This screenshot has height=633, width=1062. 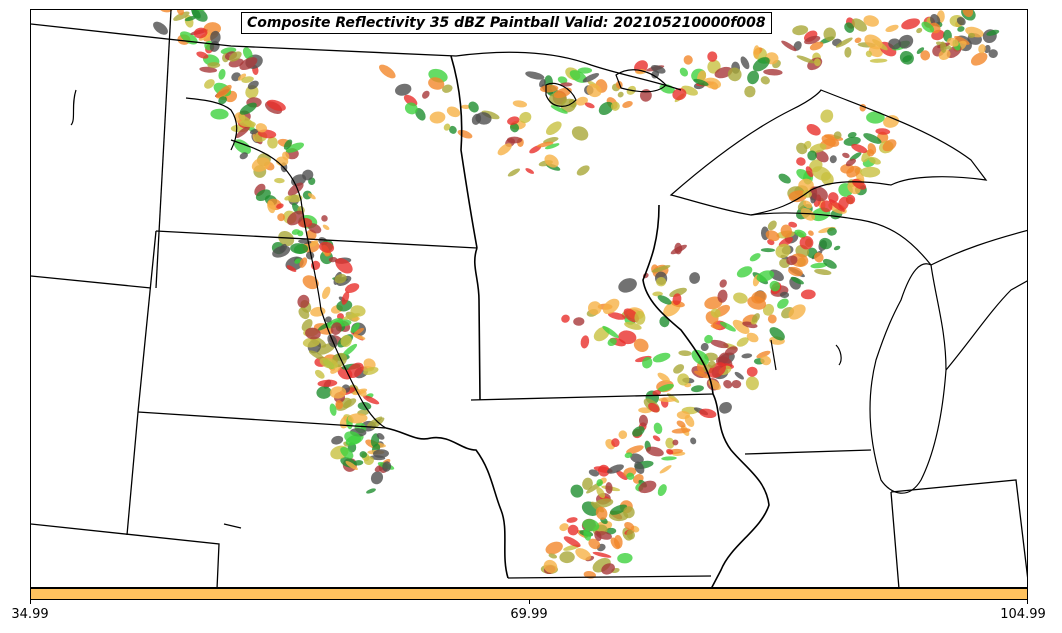 What do you see at coordinates (464, 152) in the screenshot?
I see `boundary-nd-mn-west` at bounding box center [464, 152].